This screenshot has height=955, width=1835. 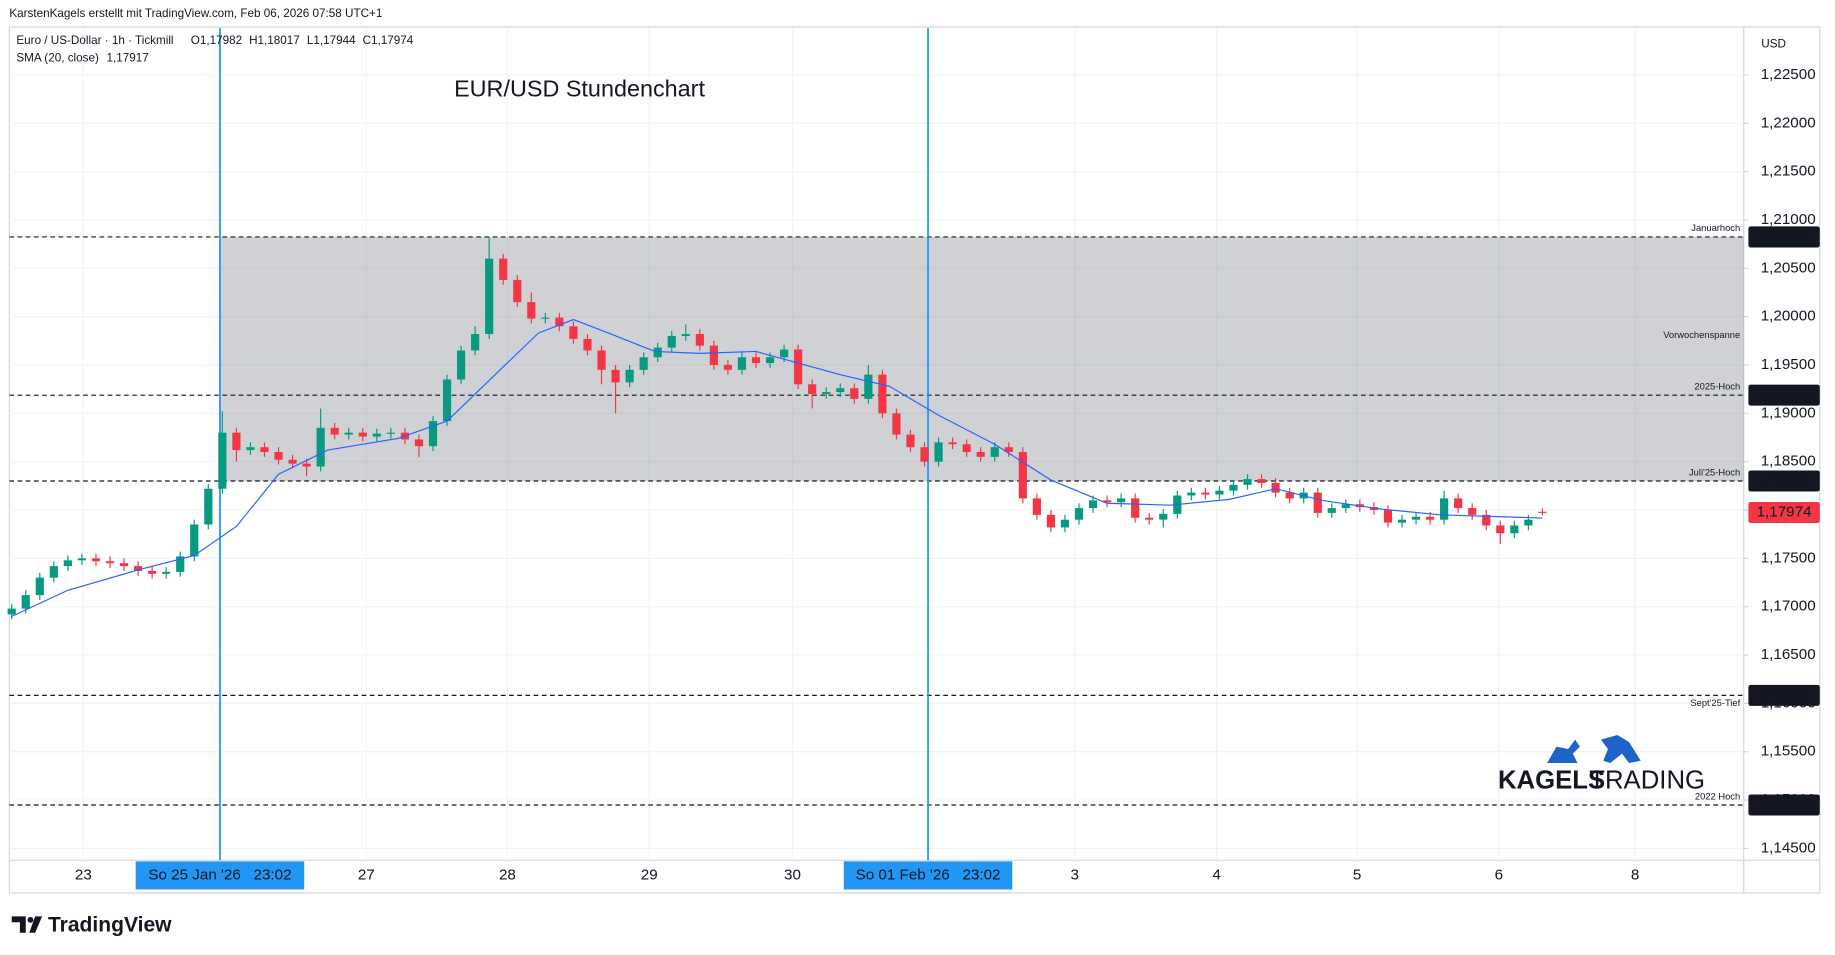 What do you see at coordinates (1499, 874) in the screenshot?
I see `x-tick-label: 6` at bounding box center [1499, 874].